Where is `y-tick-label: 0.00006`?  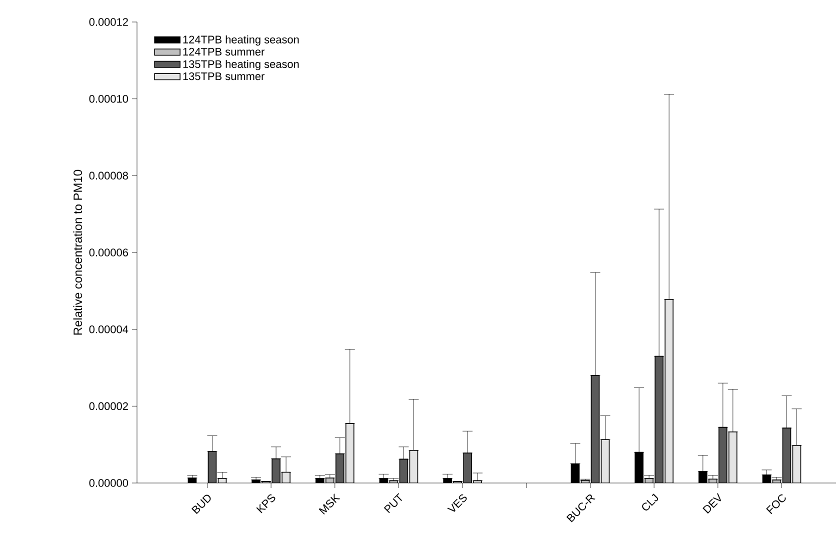
y-tick-label: 0.00006 is located at coordinates (108, 252).